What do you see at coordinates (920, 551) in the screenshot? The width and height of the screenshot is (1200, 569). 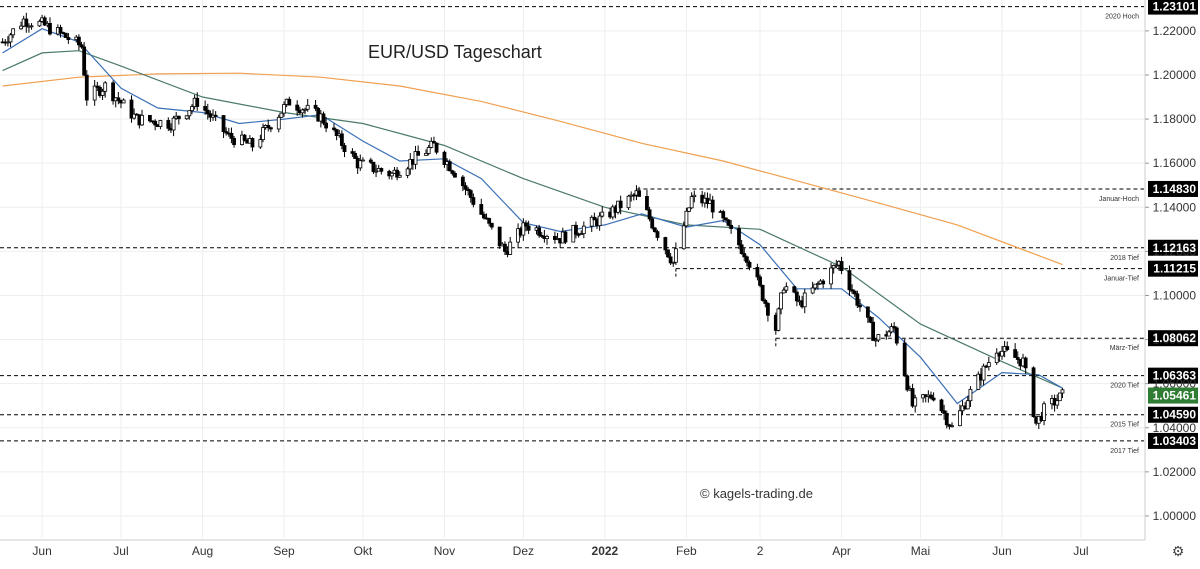 I see `x-tick-label: Mai` at bounding box center [920, 551].